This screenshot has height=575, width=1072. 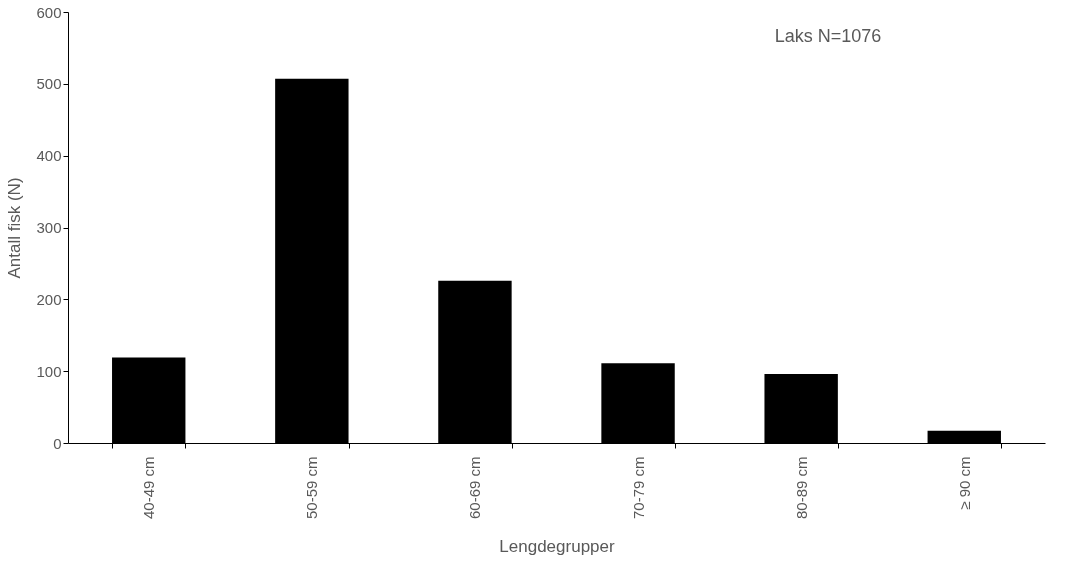 I want to click on x-tick-label: 50-59 cm, so click(x=312, y=488).